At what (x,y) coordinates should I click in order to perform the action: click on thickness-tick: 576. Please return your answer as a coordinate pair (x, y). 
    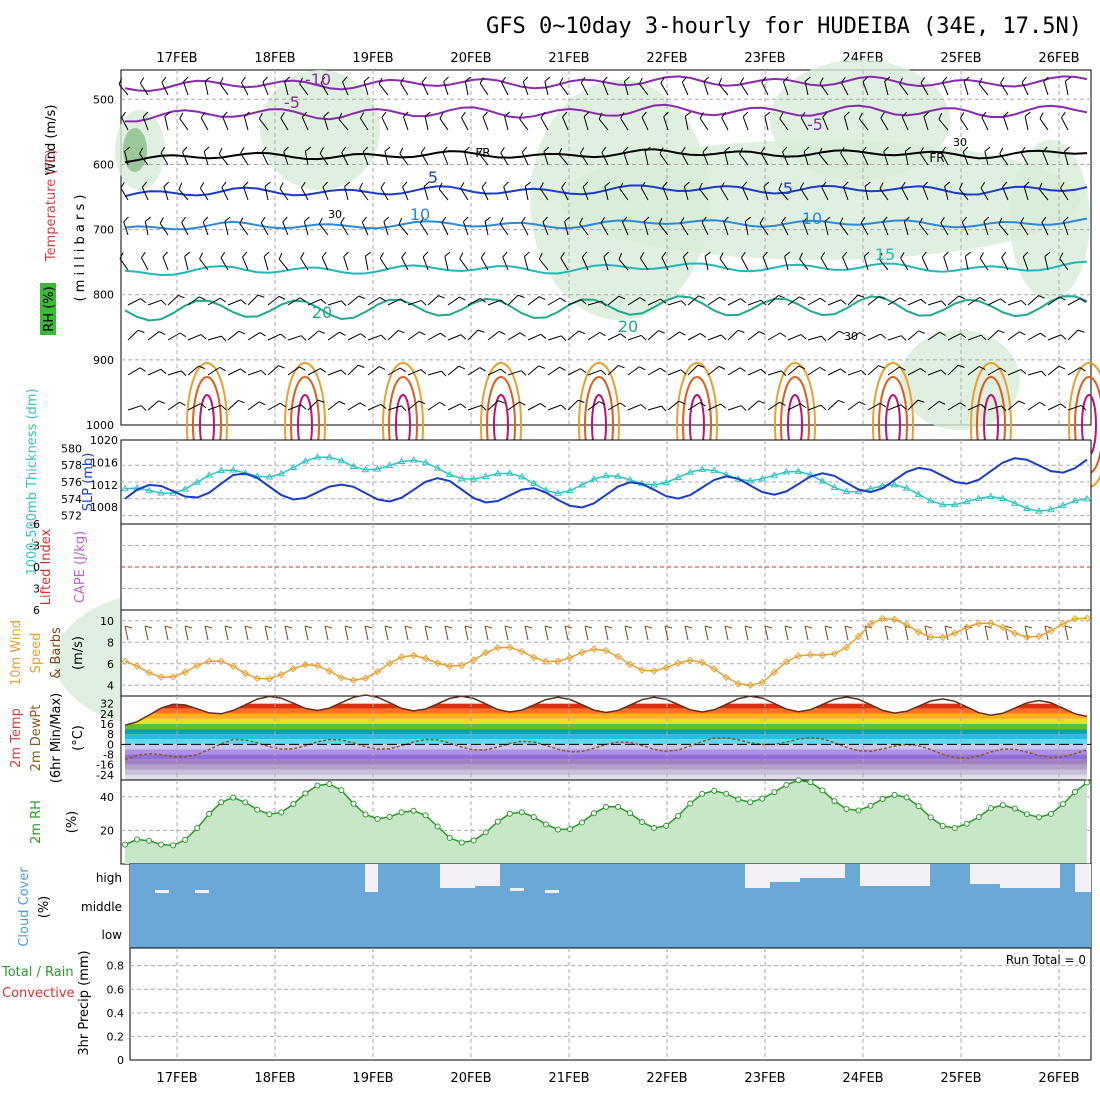
    Looking at the image, I should click on (71, 482).